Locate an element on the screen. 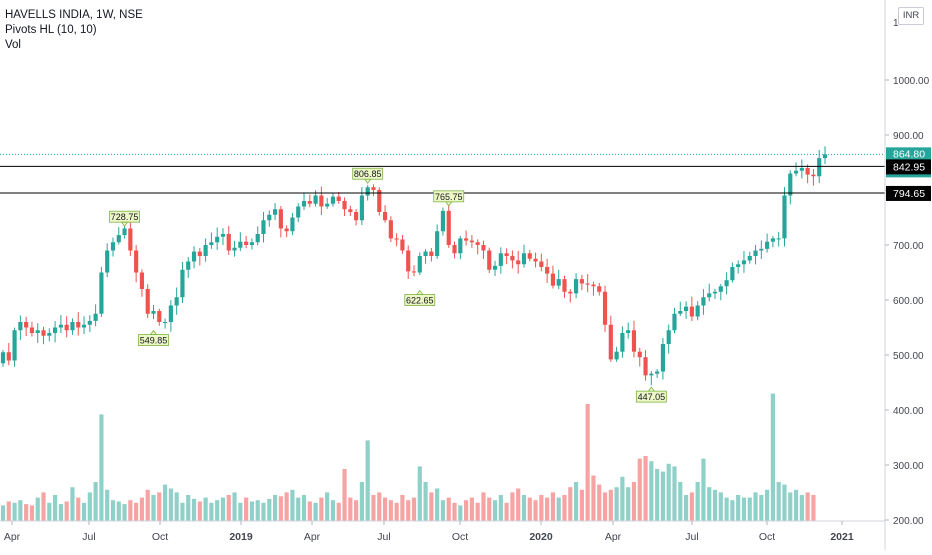 This screenshot has width=932, height=555. volume-label: Vol is located at coordinates (13, 45).